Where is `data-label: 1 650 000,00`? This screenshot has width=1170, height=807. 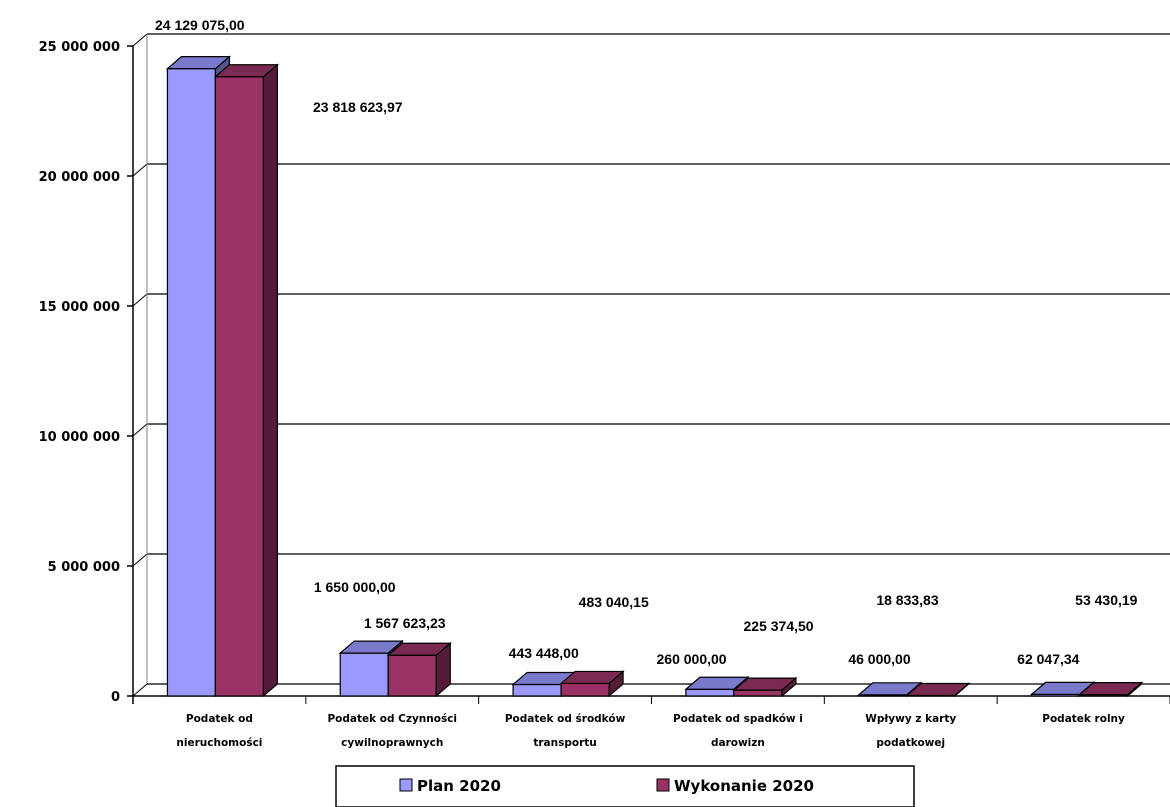 data-label: 1 650 000,00 is located at coordinates (355, 587).